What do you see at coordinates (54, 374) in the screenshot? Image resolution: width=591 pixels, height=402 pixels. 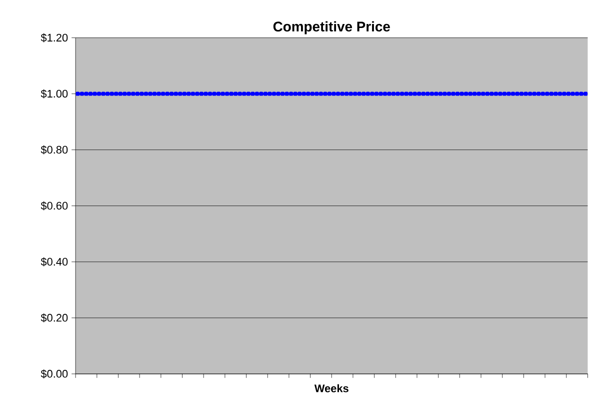 I see `y-tick-label: $0.00` at bounding box center [54, 374].